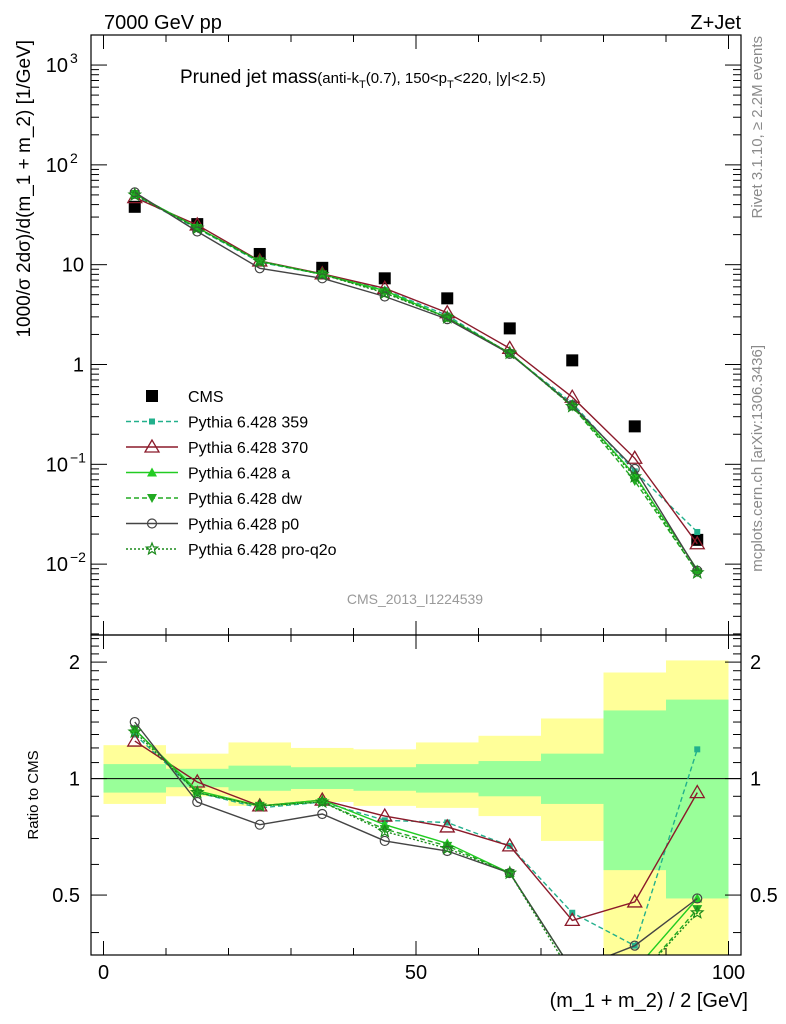  Describe the element at coordinates (74, 663) in the screenshot. I see `ratio-y-tick-label: 2` at that location.